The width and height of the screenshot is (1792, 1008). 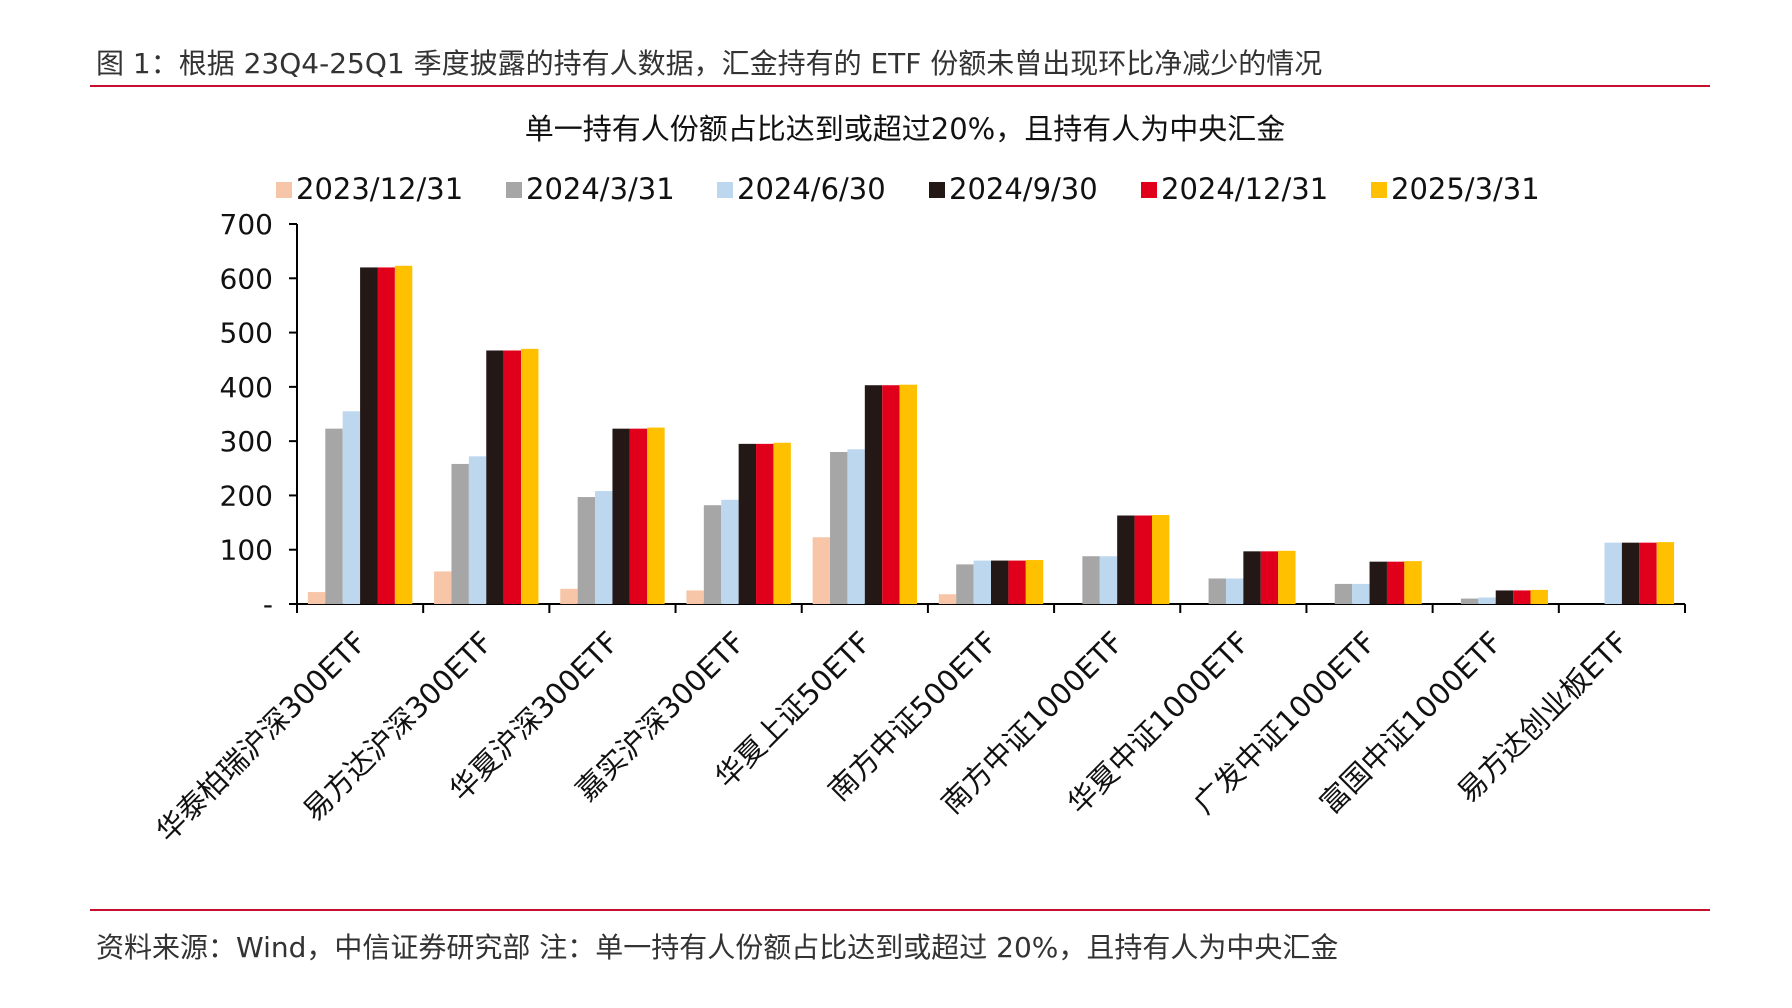 What do you see at coordinates (900, 86) in the screenshot?
I see `top-rule` at bounding box center [900, 86].